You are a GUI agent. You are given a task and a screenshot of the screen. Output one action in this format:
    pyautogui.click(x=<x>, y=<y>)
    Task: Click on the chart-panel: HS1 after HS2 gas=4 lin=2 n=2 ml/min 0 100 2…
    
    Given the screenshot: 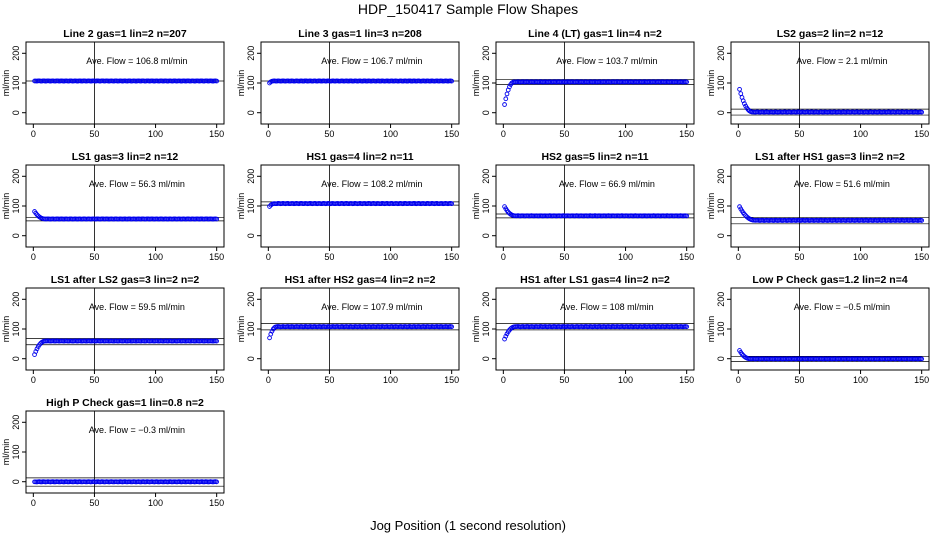 What is the action you would take?
    pyautogui.click(x=348, y=329)
    